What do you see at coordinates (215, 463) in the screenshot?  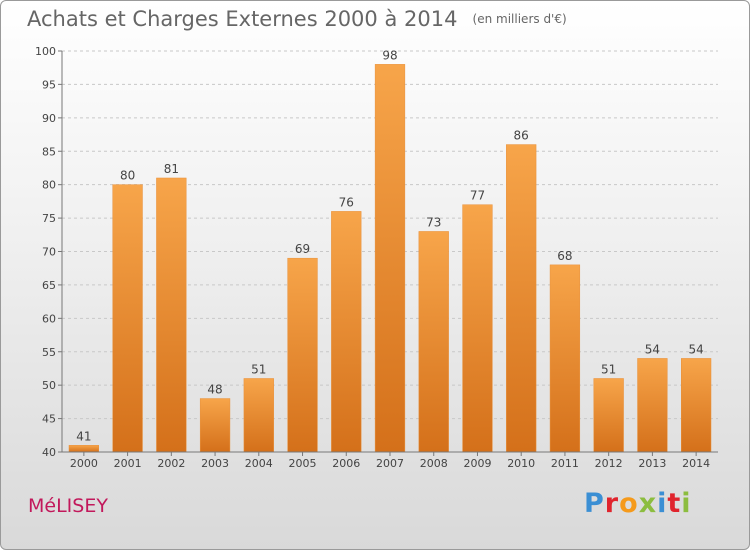 I see `x-tick-label: 2003` at bounding box center [215, 463].